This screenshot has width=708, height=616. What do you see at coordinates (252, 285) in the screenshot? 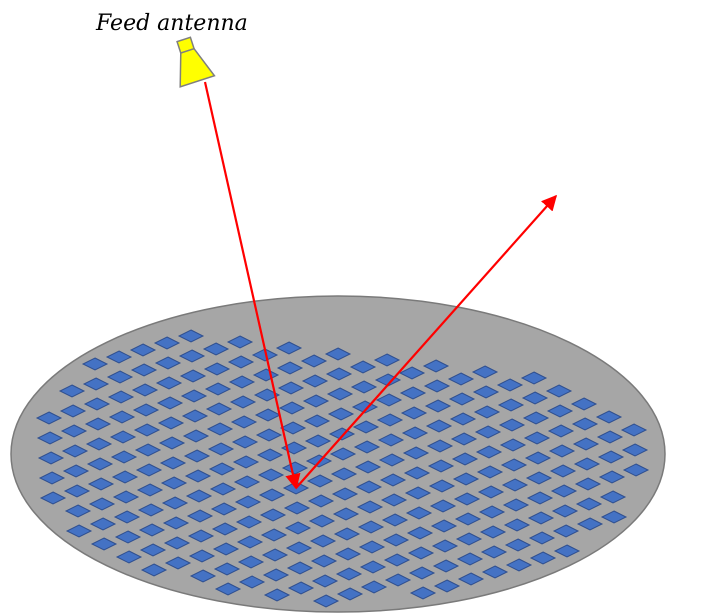
I see `incident-ray` at bounding box center [252, 285].